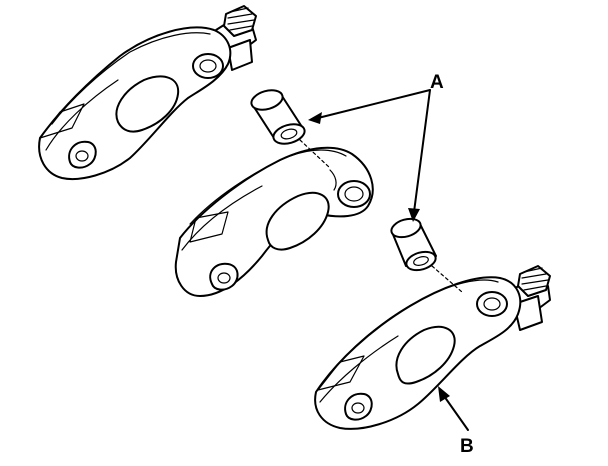 This screenshot has width=608, height=466. I want to click on arrowhead-a-lower, so click(414, 215).